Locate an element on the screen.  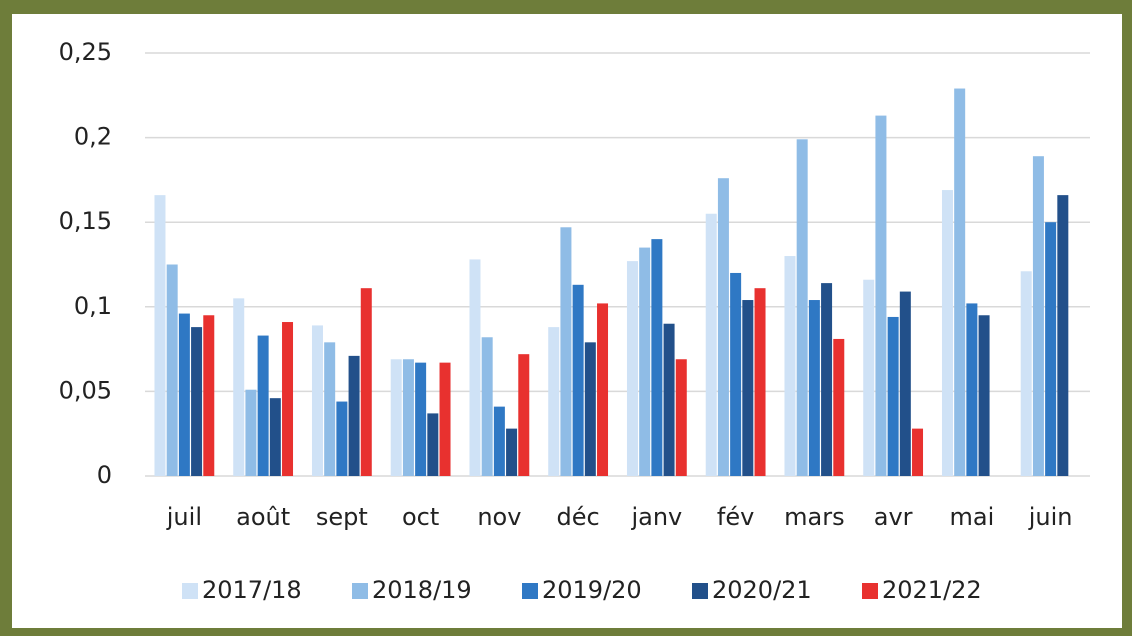
y-tick-label: 0,05 is located at coordinates (85, 390).